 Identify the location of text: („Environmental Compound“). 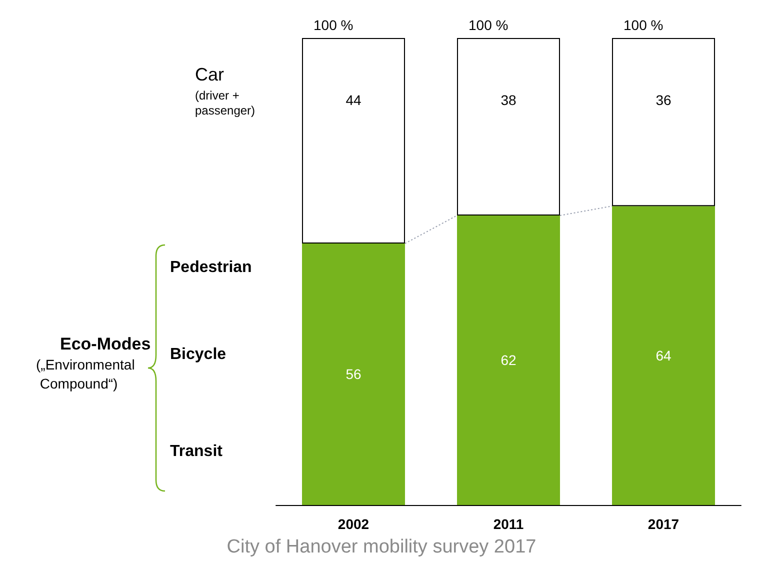
(85, 374).